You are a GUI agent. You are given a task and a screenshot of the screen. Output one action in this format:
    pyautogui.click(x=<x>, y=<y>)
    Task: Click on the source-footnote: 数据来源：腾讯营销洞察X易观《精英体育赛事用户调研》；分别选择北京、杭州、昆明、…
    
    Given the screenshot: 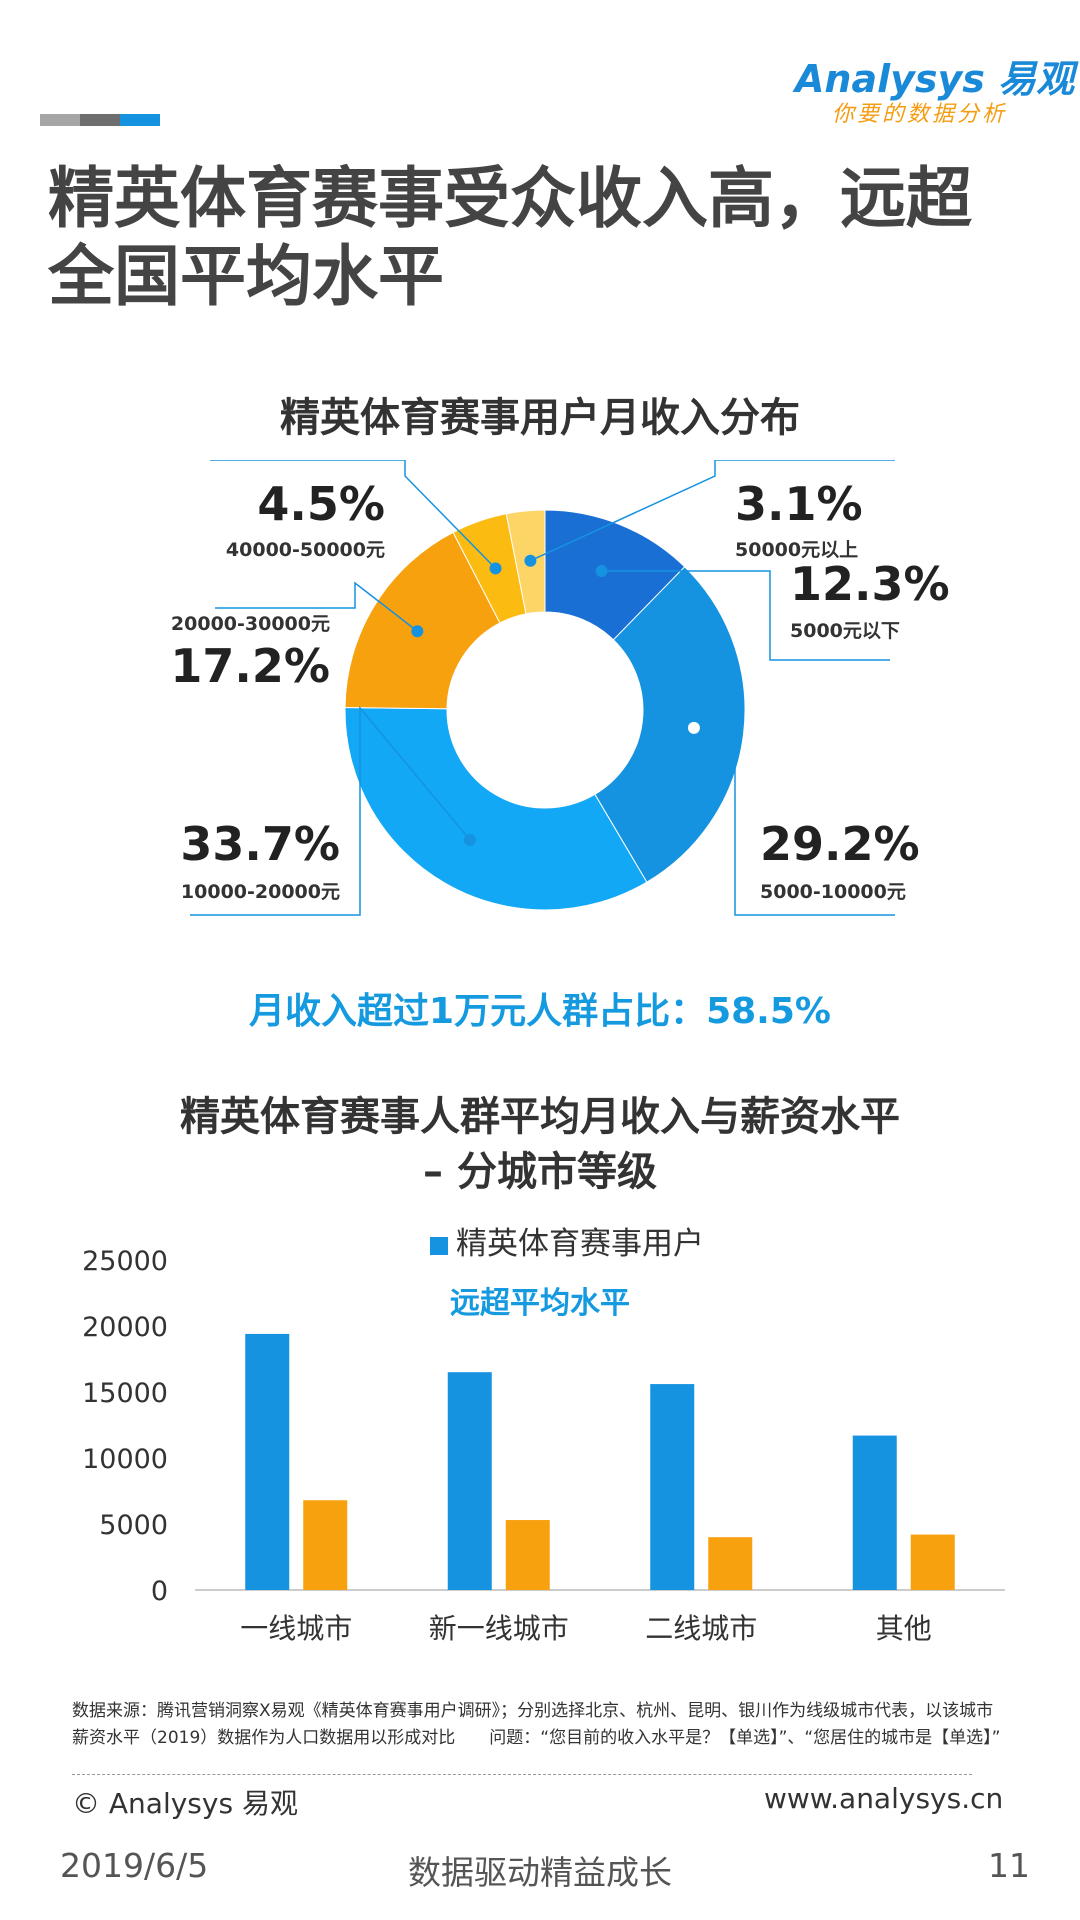 What is the action you would take?
    pyautogui.click(x=536, y=1724)
    